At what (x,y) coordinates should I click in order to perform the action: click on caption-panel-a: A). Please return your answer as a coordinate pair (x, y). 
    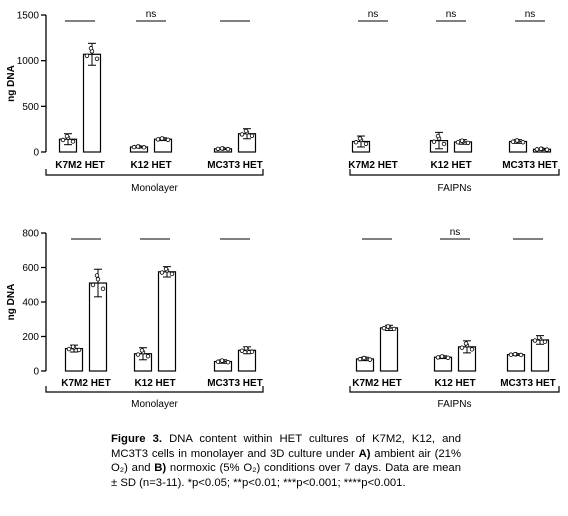
    Looking at the image, I should click on (364, 453).